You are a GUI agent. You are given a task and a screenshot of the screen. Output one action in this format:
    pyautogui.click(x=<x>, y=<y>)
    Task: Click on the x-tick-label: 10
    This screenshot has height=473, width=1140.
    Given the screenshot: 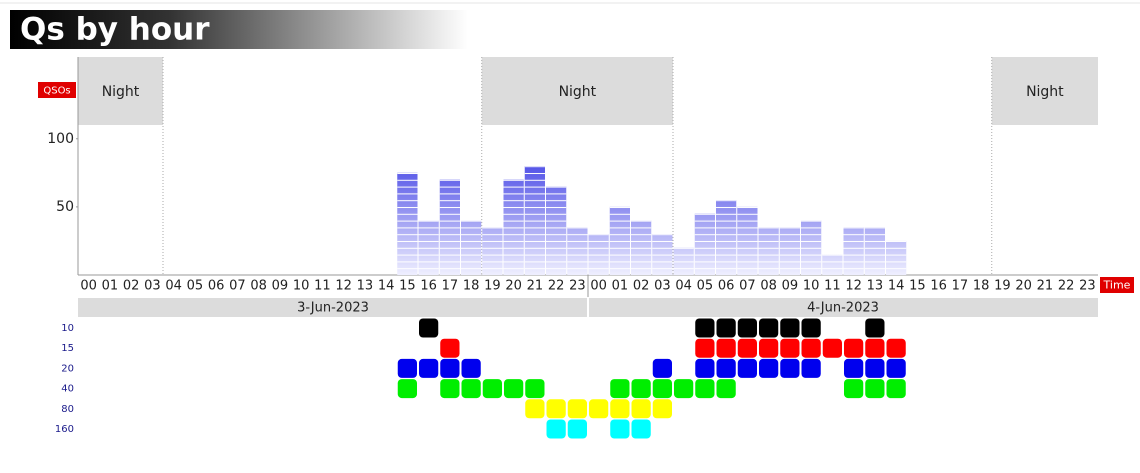 What is the action you would take?
    pyautogui.click(x=301, y=286)
    